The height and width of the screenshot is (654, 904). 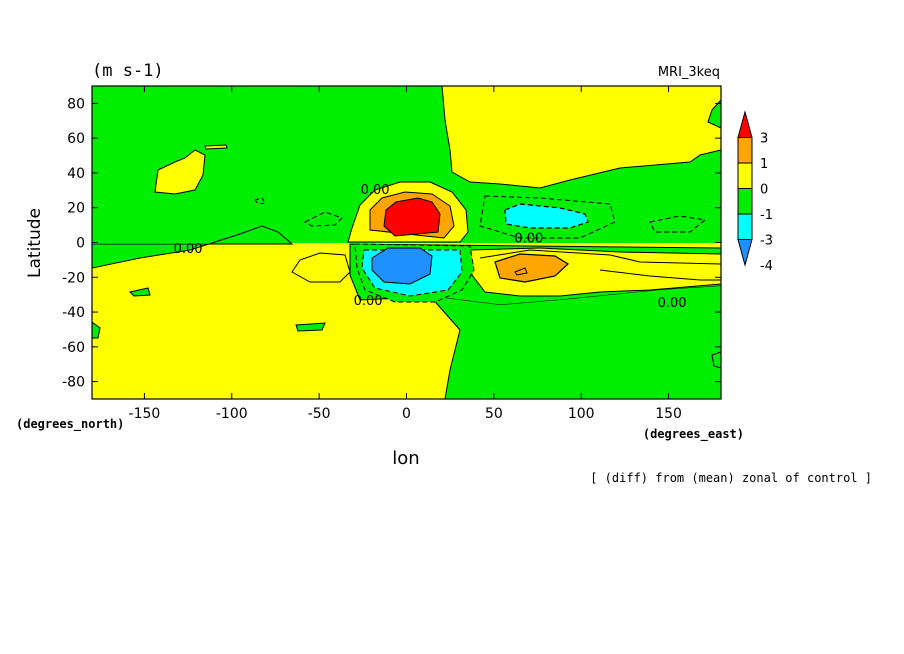 What do you see at coordinates (764, 139) in the screenshot?
I see `colorbar-label: 3` at bounding box center [764, 139].